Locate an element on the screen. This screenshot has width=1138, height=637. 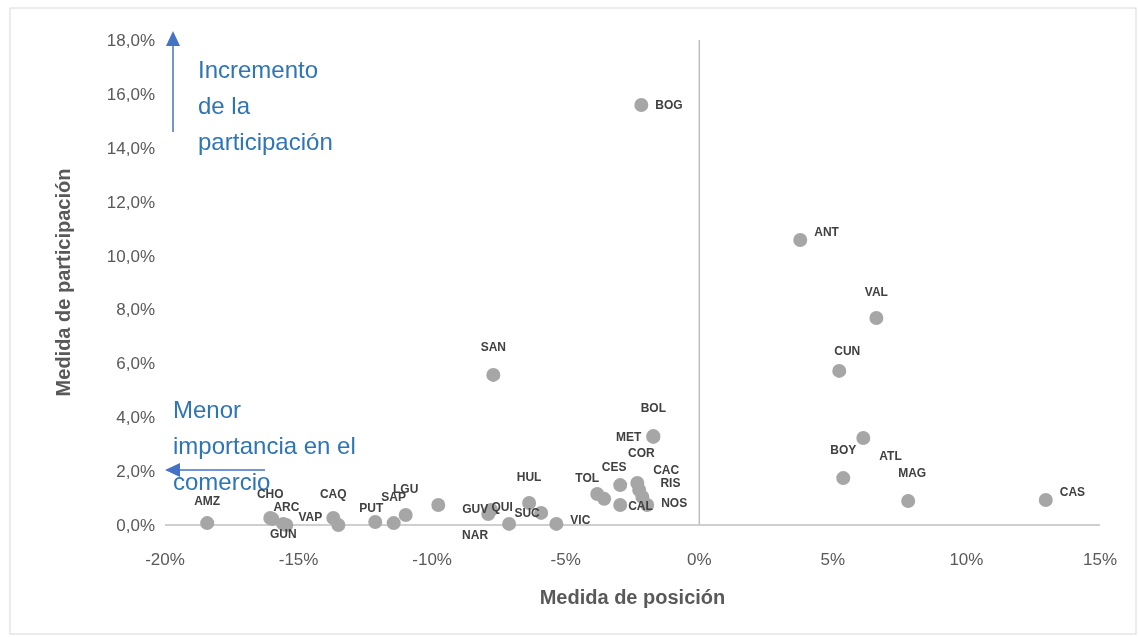
x-axis-title: Medida de posición is located at coordinates (632, 597).